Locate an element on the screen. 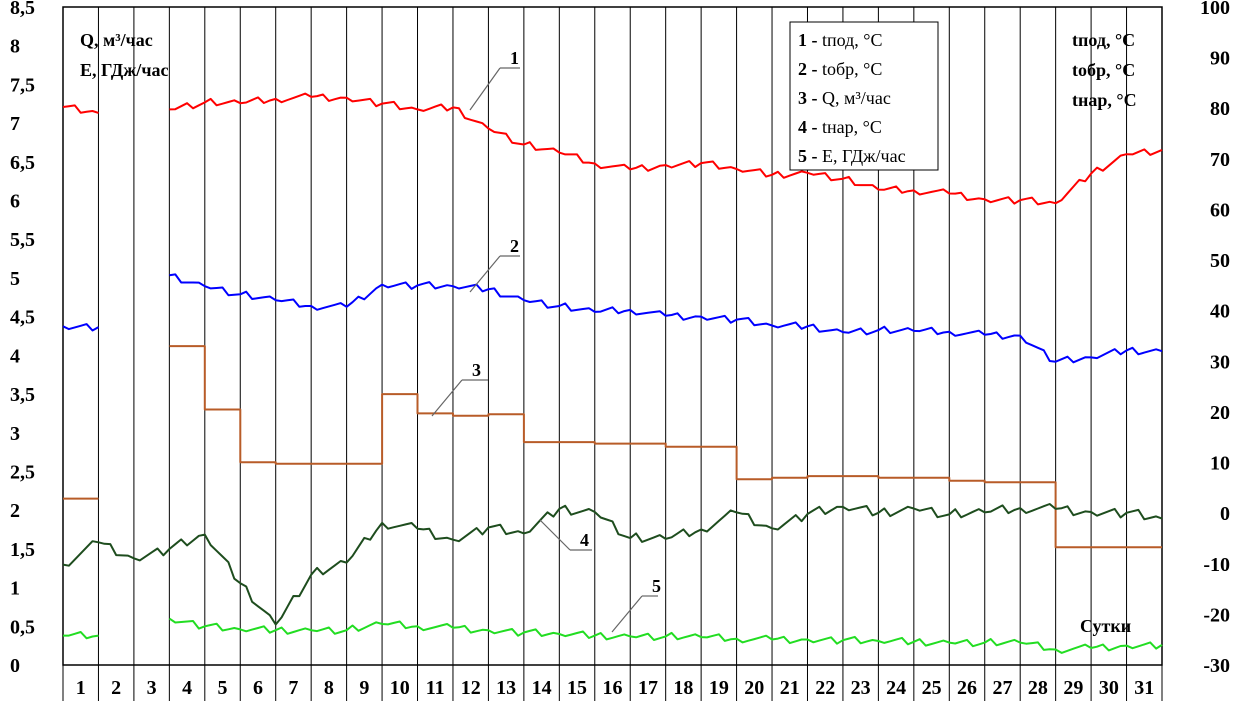 This screenshot has width=1235, height=703. day-label: 12 is located at coordinates (471, 688).